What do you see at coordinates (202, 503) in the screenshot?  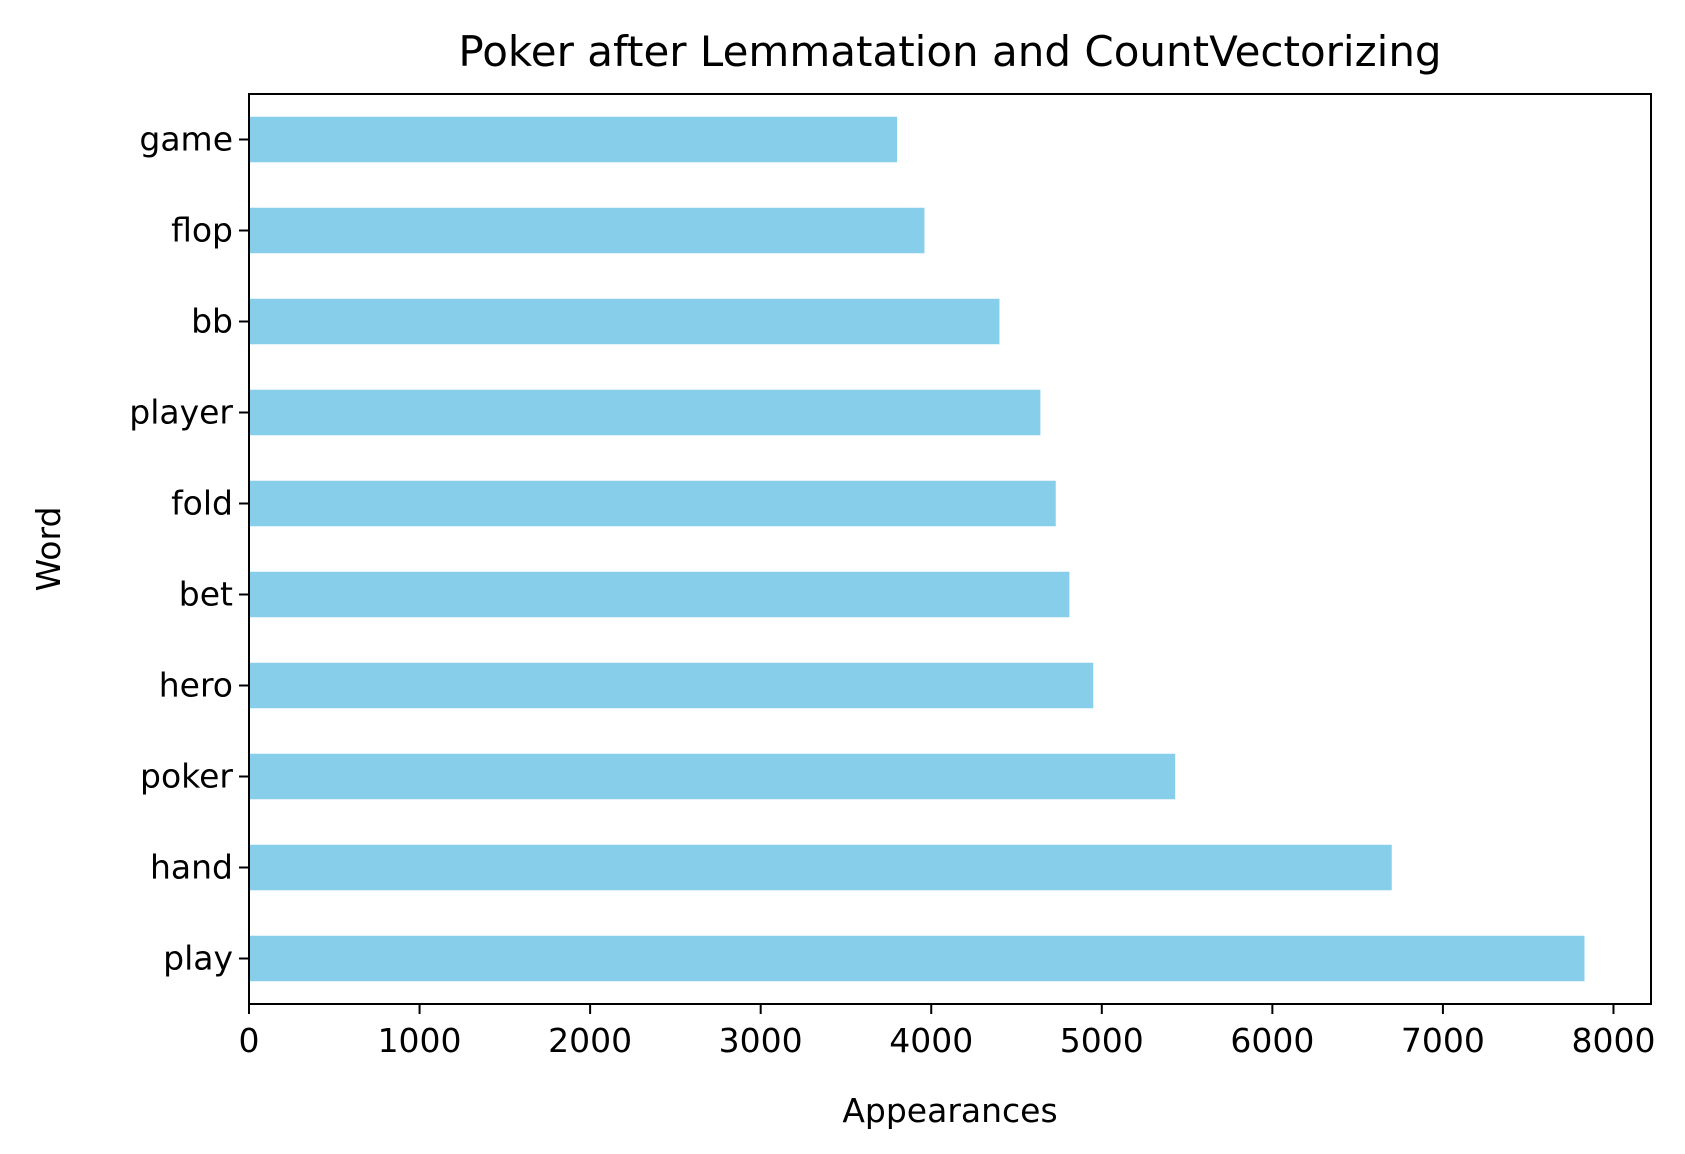 I see `y-tick-label-fold: fold` at bounding box center [202, 503].